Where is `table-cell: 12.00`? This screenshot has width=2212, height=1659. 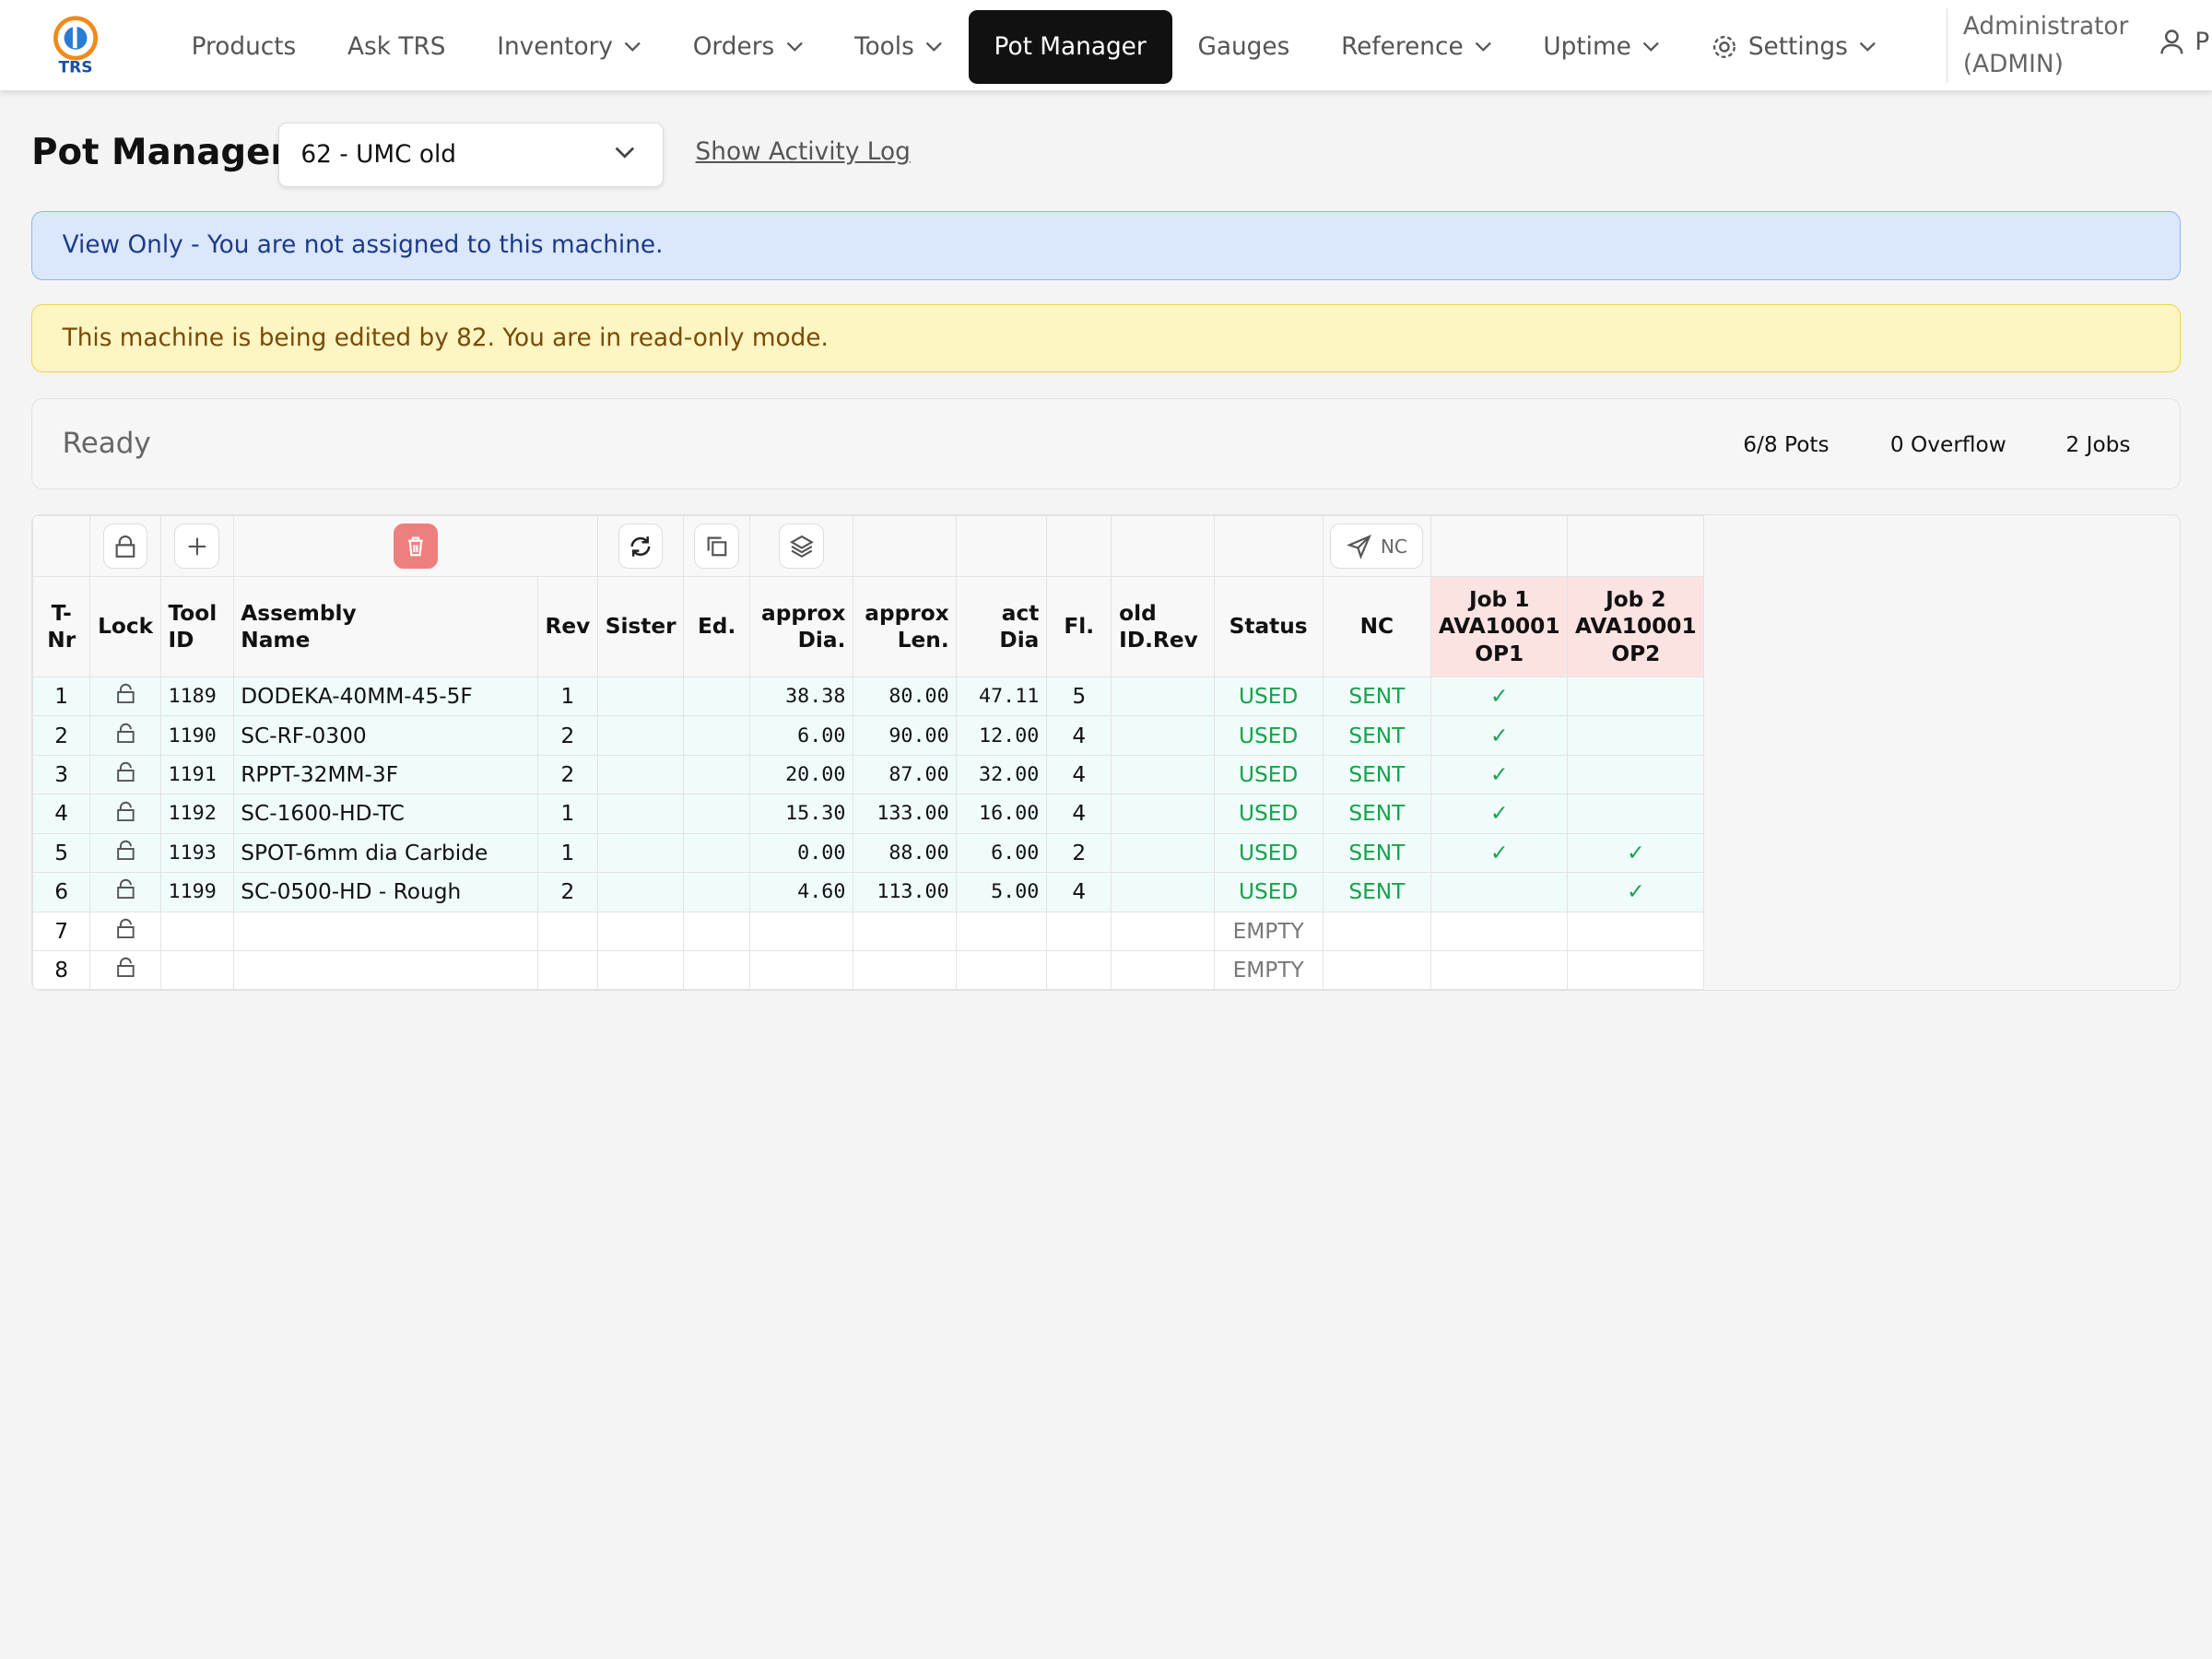 table-cell: 12.00 is located at coordinates (1002, 735).